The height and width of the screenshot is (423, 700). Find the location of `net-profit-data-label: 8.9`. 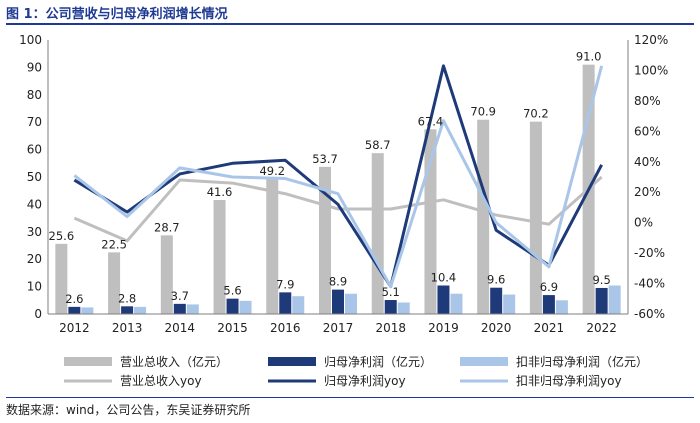

net-profit-data-label: 8.9 is located at coordinates (338, 282).